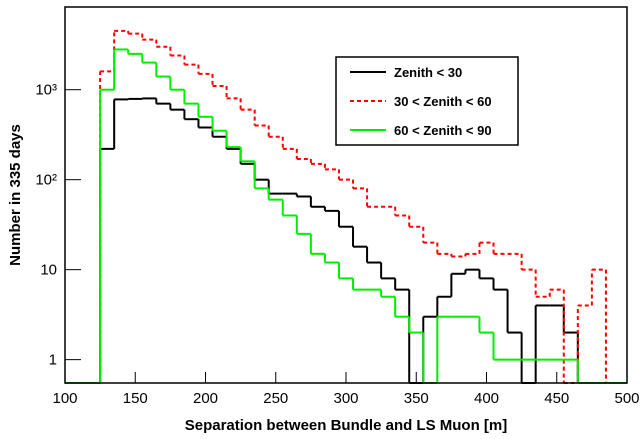 This screenshot has width=642, height=439. Describe the element at coordinates (46, 90) in the screenshot. I see `y-tick-label: 10³` at that location.